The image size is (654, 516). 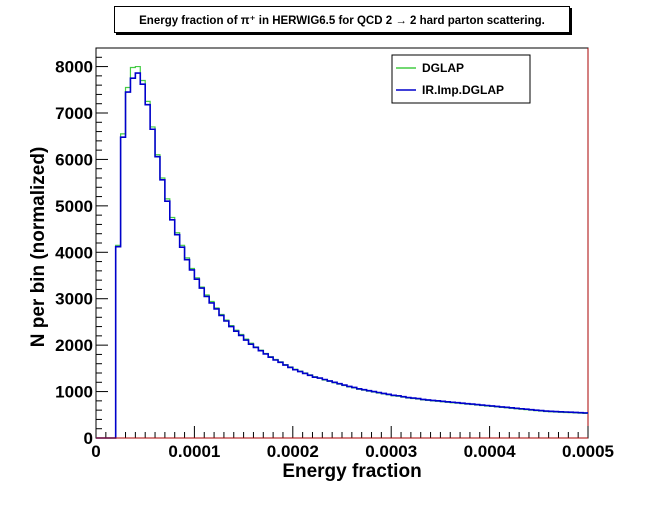 I want to click on y-tick-label: 4000, so click(x=74, y=252).